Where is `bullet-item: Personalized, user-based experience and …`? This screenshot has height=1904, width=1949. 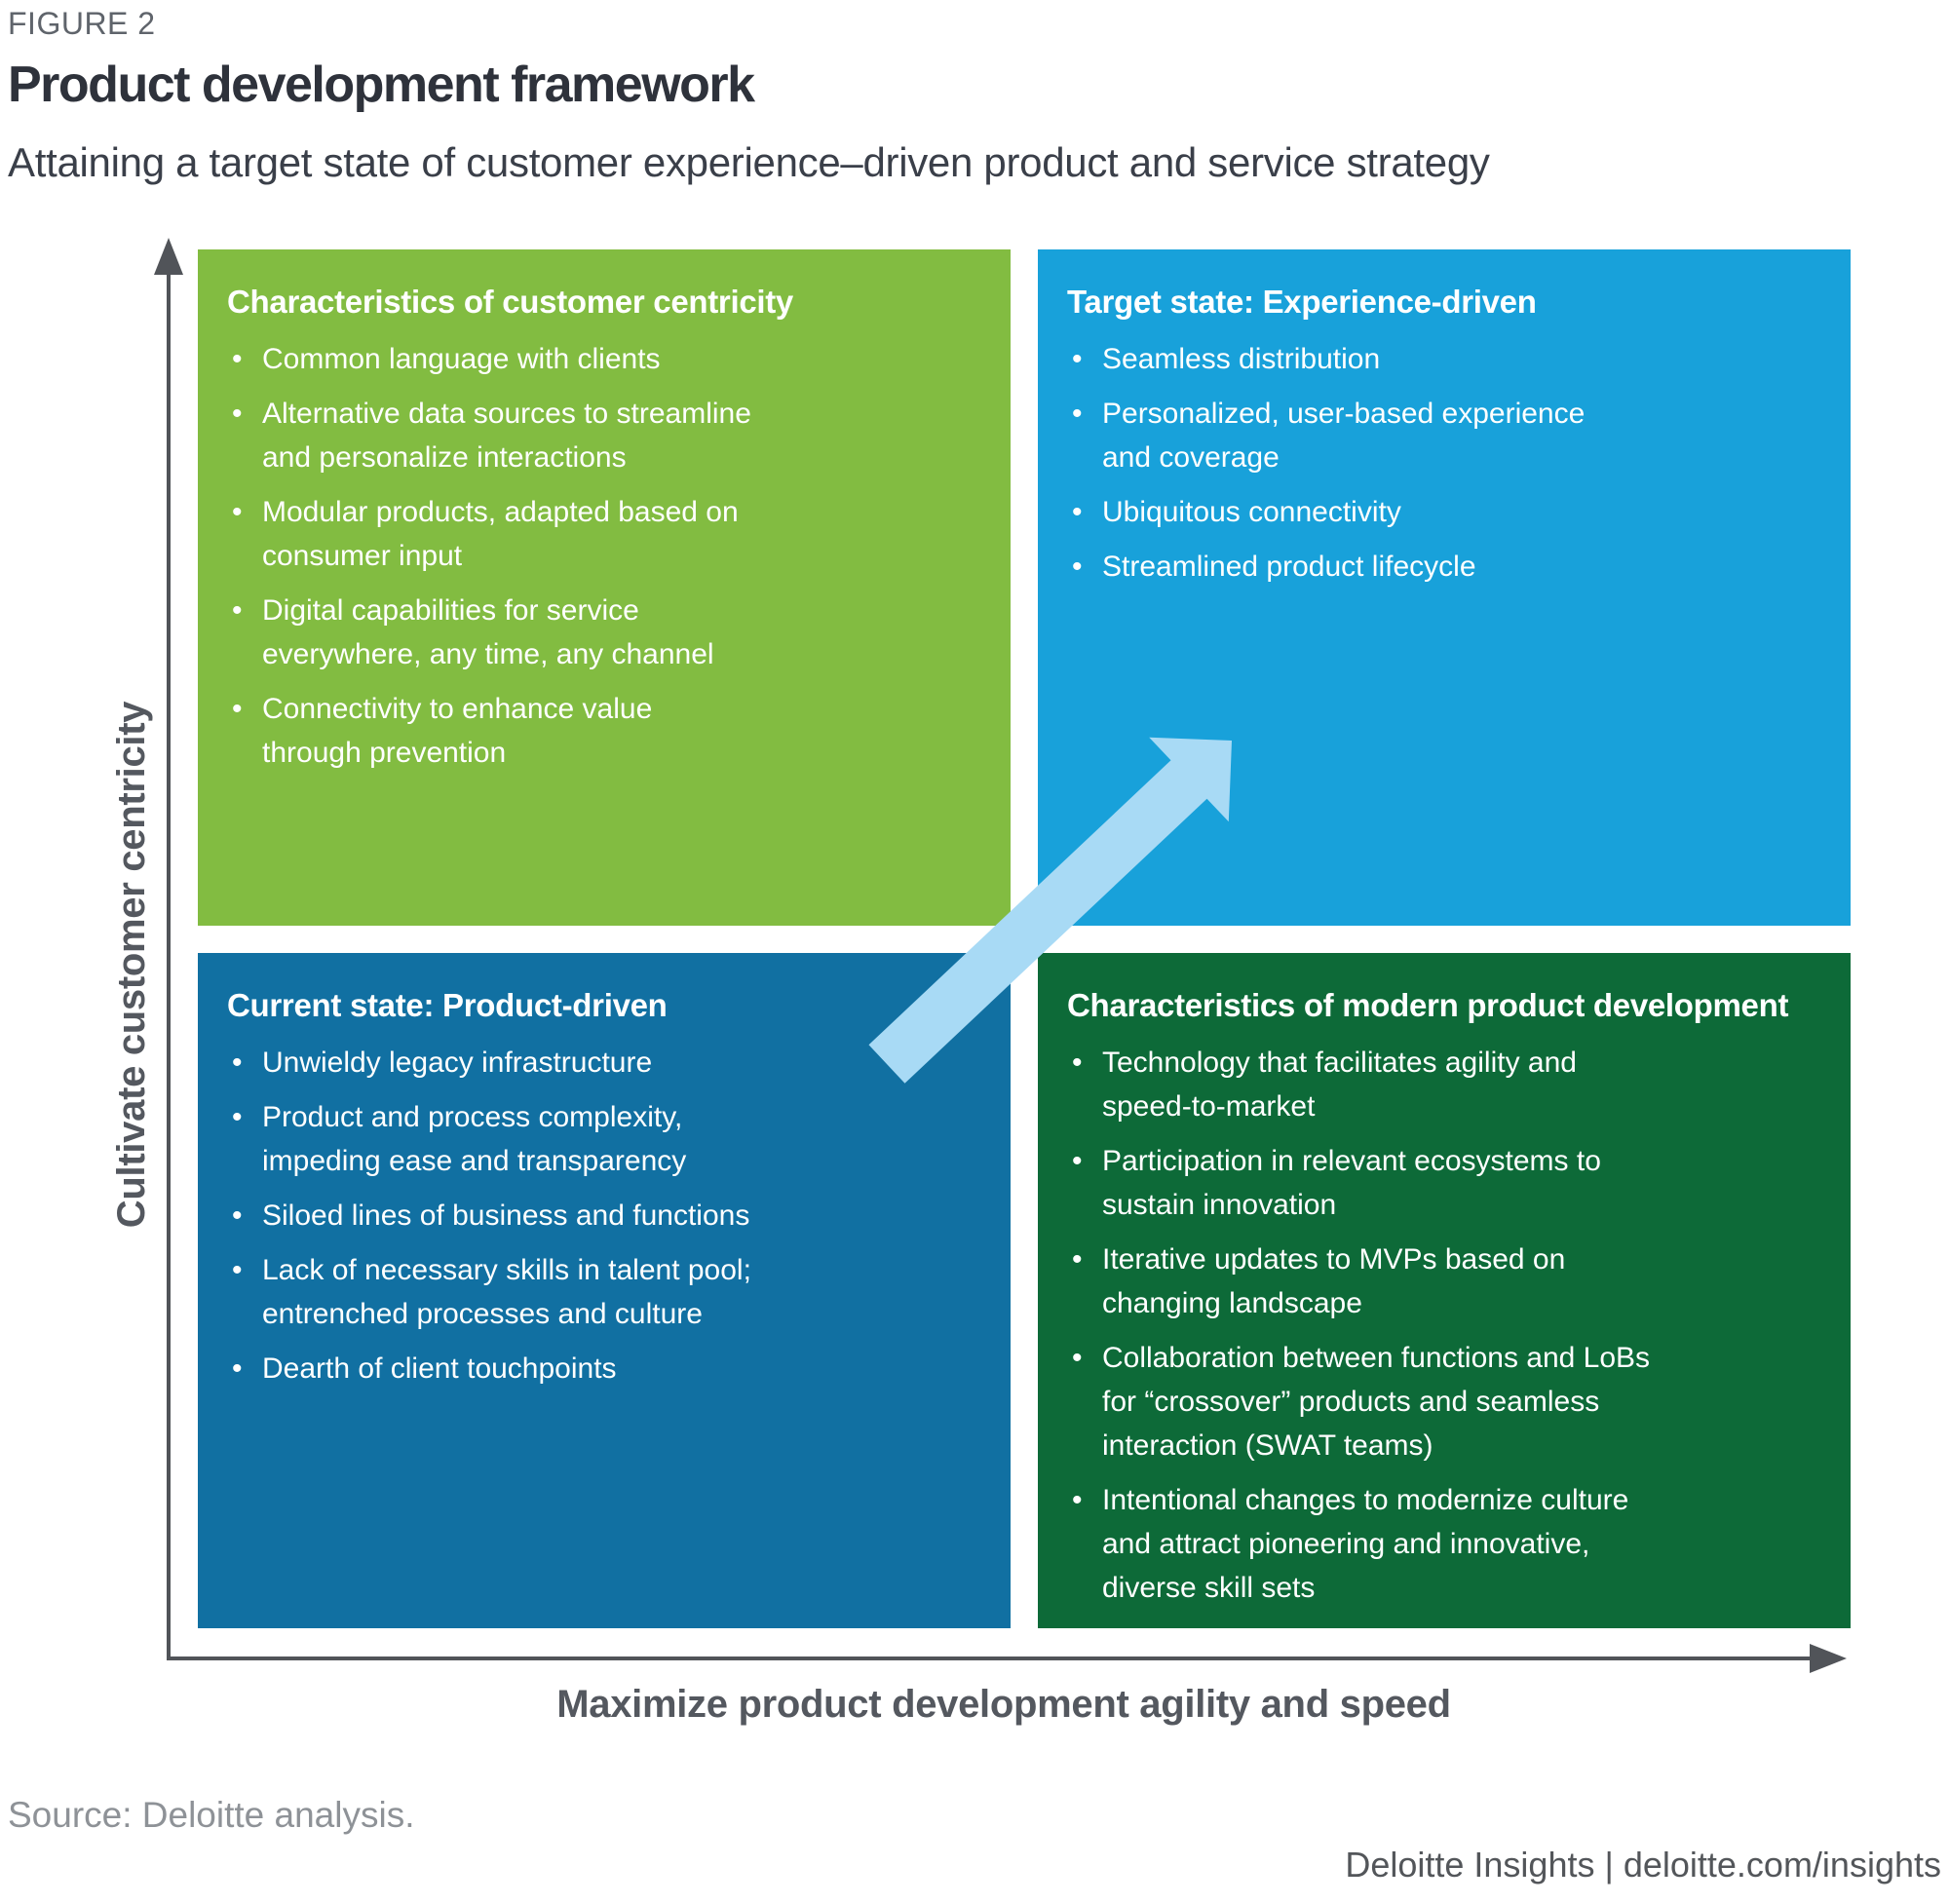
bullet-item: Personalized, user-based experience and … is located at coordinates (1447, 435).